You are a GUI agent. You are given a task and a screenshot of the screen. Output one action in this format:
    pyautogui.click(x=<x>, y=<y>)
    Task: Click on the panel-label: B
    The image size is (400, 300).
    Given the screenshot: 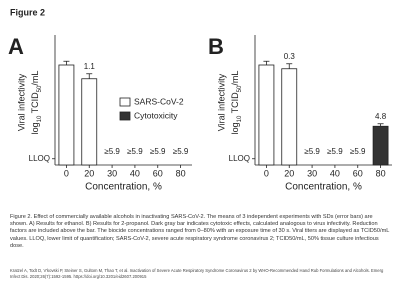 What is the action you would take?
    pyautogui.click(x=216, y=46)
    